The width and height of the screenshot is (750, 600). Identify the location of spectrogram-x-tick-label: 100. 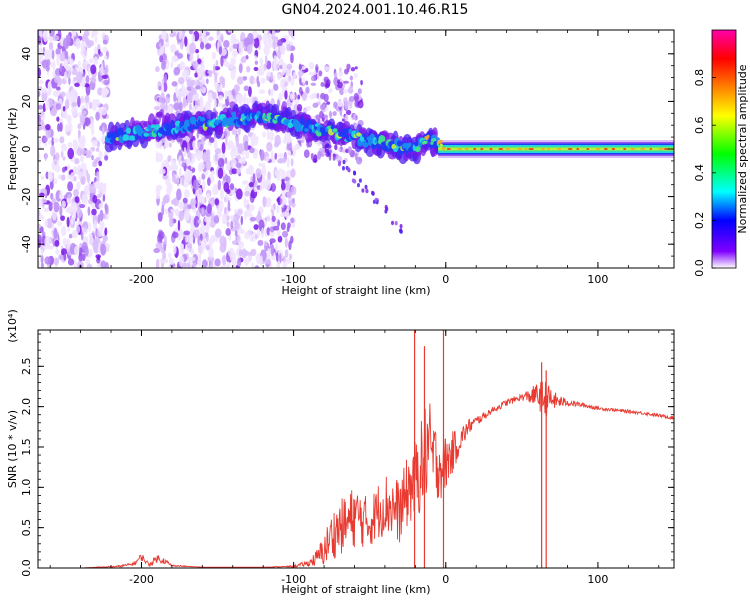
(597, 279).